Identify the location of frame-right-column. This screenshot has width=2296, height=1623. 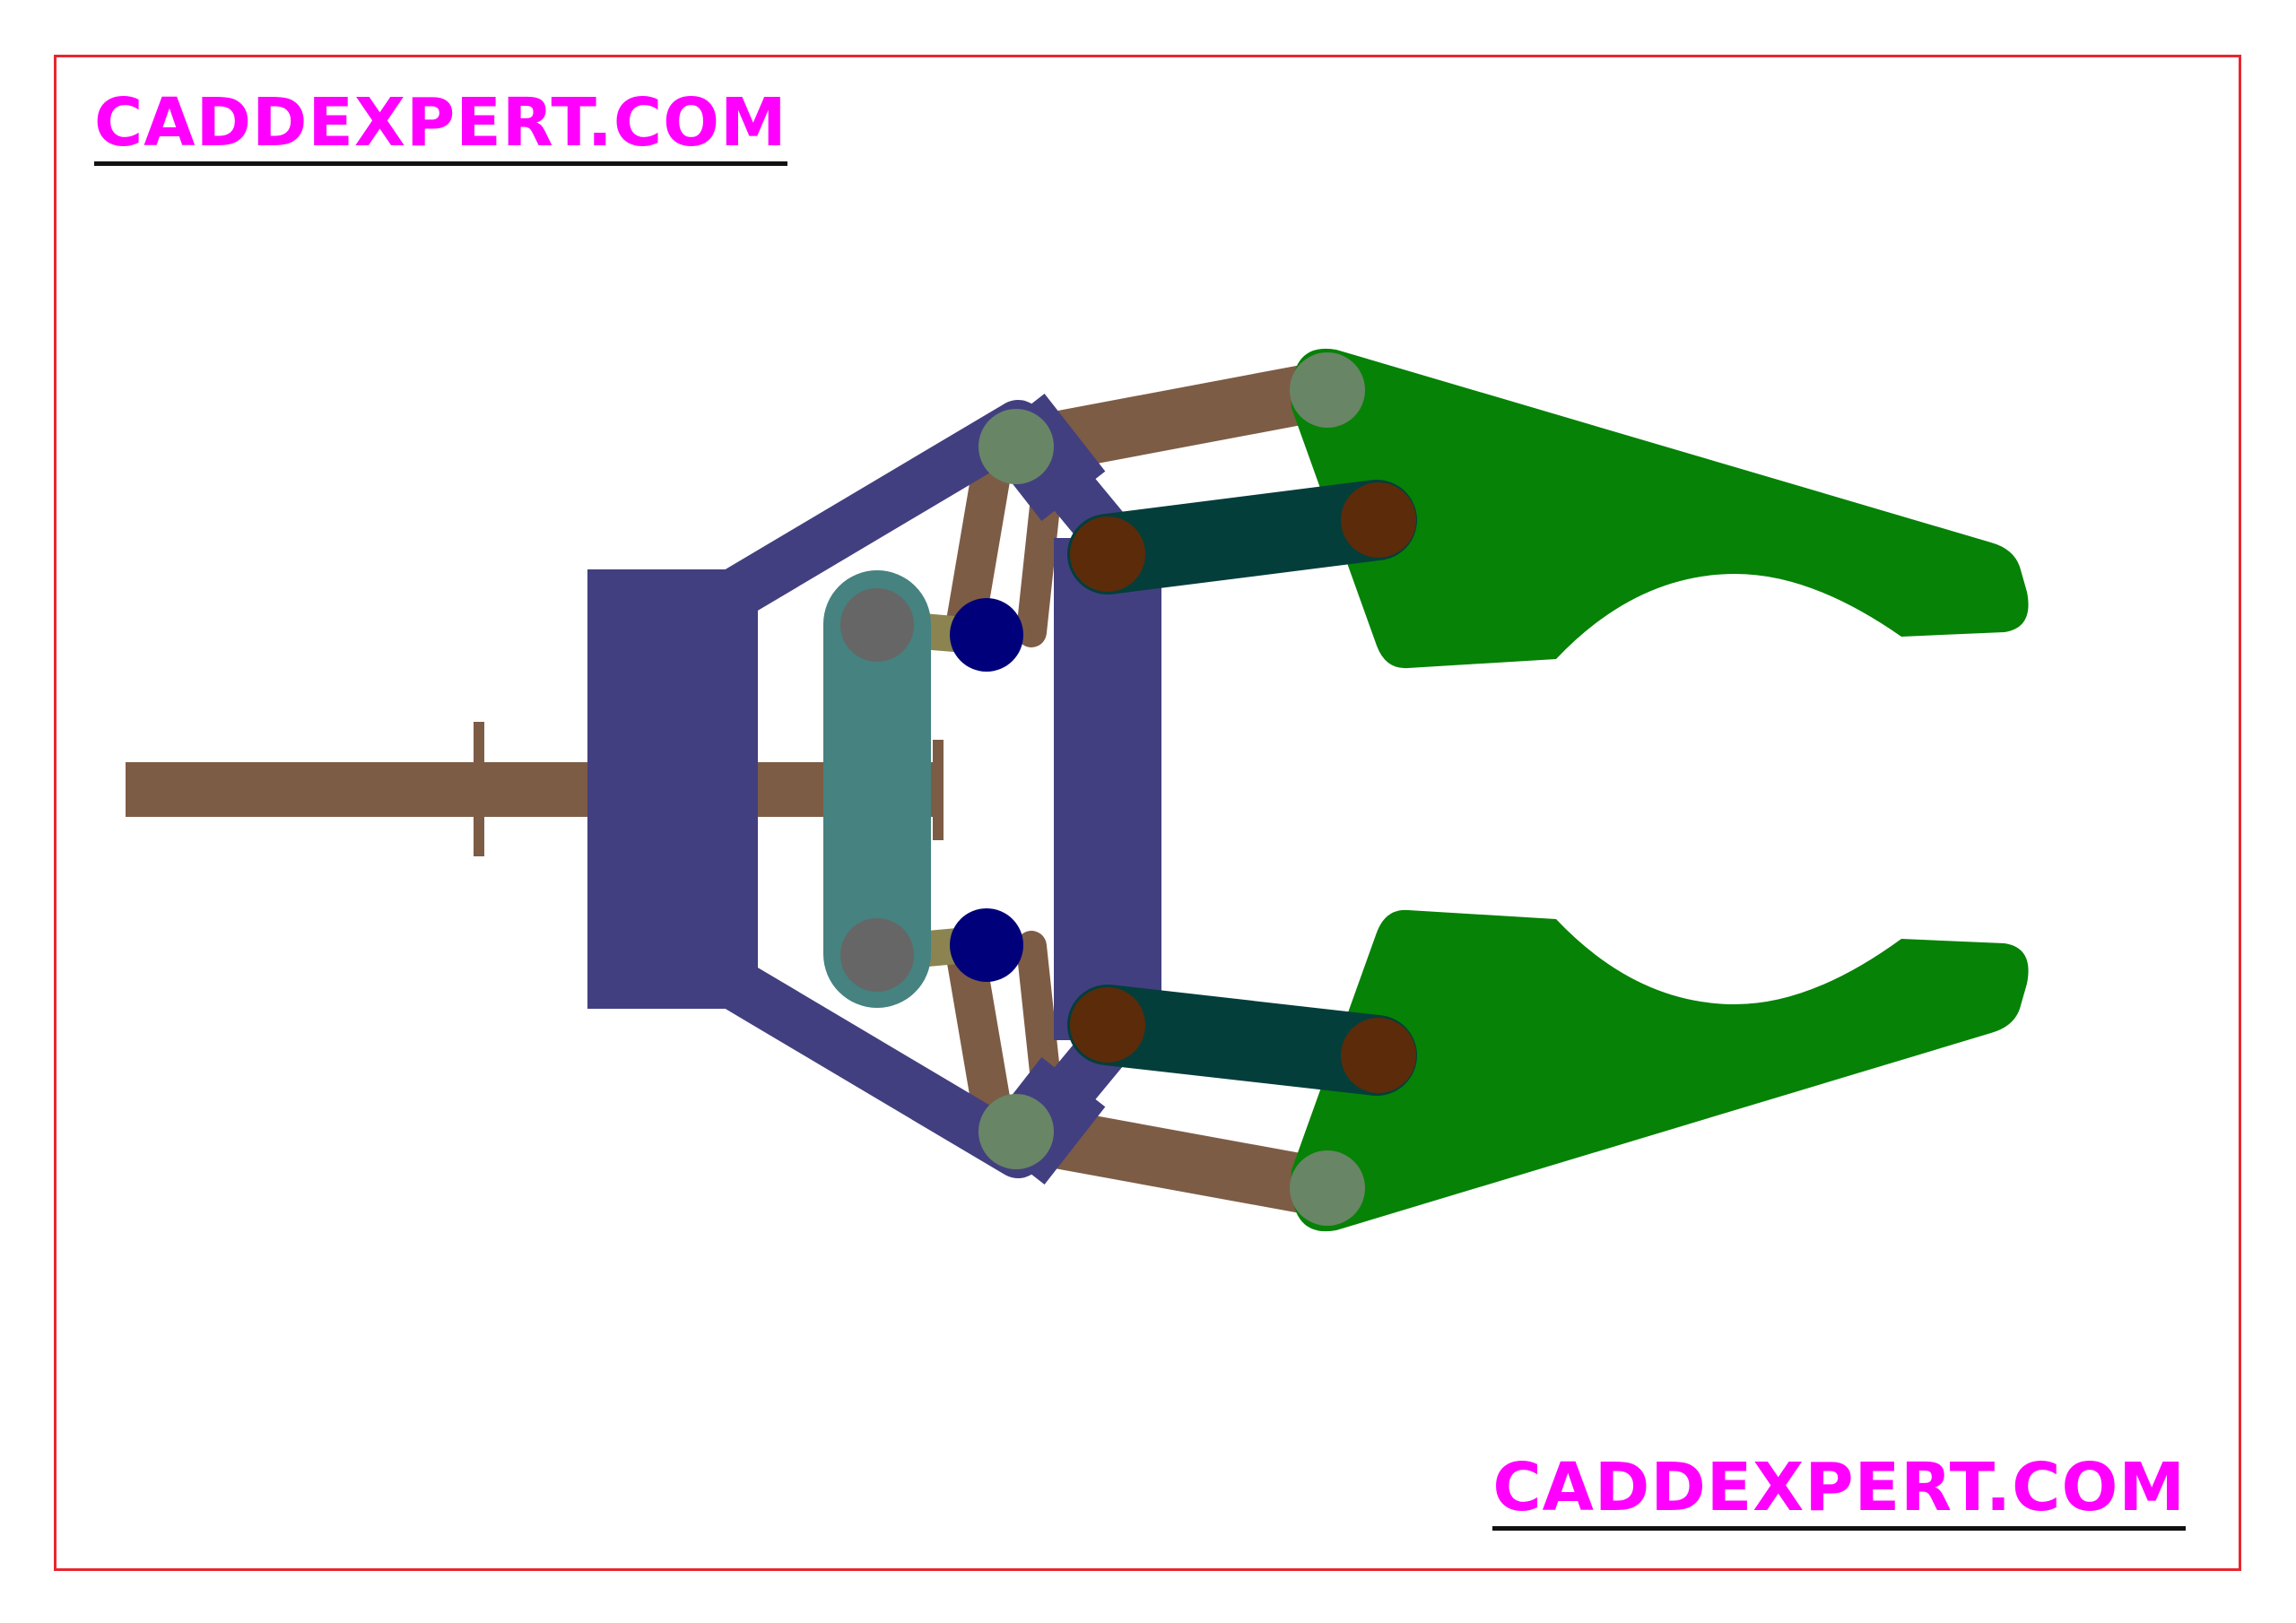
(1107, 789).